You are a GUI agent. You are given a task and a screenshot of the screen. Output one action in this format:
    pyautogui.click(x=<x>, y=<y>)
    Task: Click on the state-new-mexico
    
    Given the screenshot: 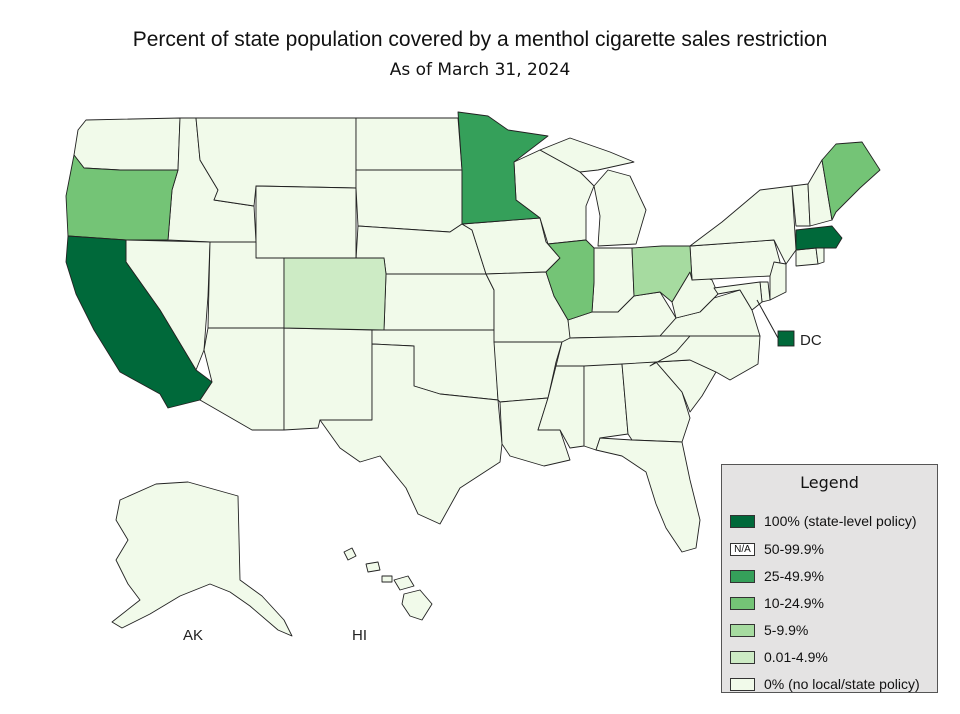 What is the action you would take?
    pyautogui.click(x=328, y=379)
    